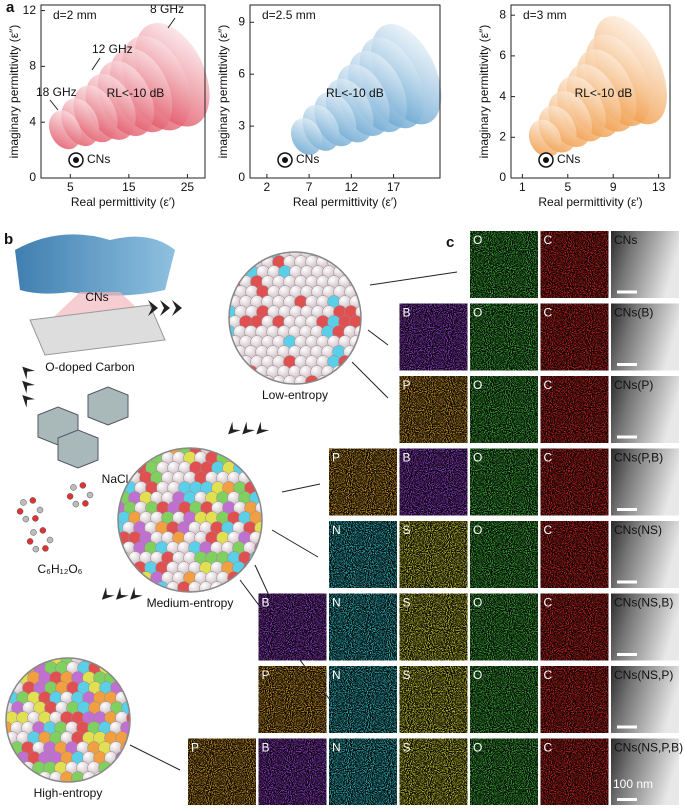  What do you see at coordinates (8, 239) in the screenshot?
I see `panel-label: b` at bounding box center [8, 239].